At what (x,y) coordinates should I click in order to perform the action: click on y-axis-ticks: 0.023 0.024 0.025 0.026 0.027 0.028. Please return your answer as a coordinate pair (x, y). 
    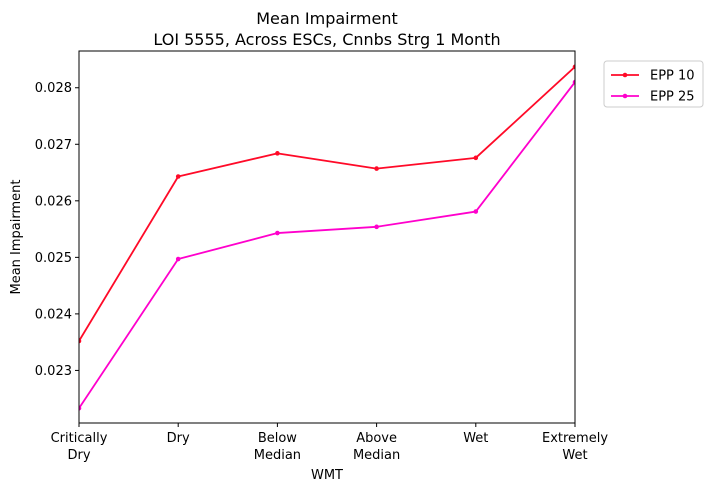
    Looking at the image, I should click on (57, 230).